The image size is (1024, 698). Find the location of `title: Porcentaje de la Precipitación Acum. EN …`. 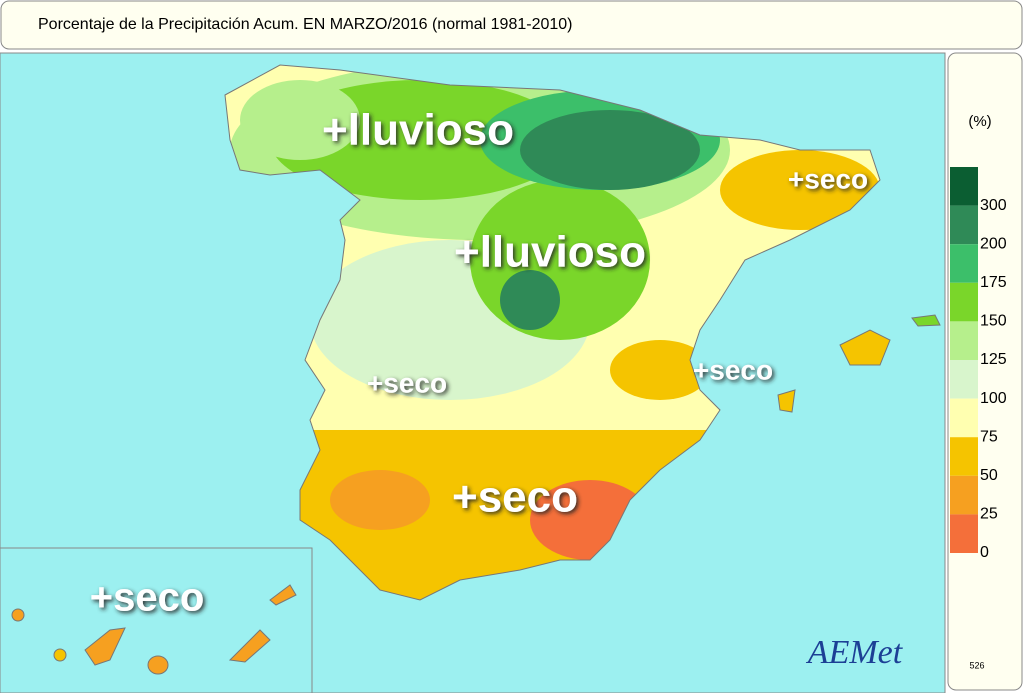

title: Porcentaje de la Precipitación Acum. EN … is located at coordinates (305, 24).